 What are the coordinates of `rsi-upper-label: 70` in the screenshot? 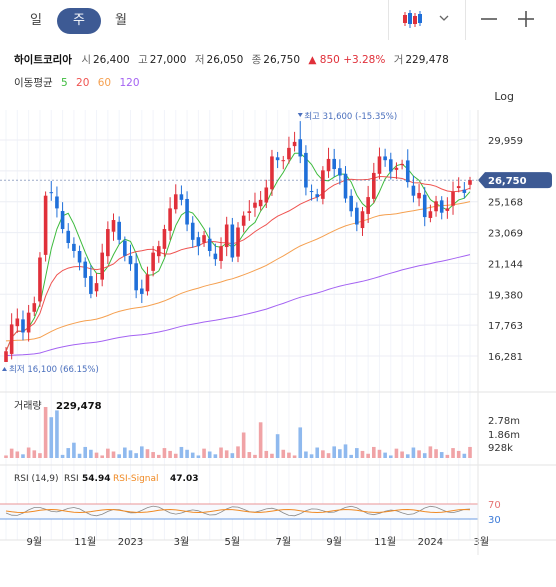 It's located at (494, 505).